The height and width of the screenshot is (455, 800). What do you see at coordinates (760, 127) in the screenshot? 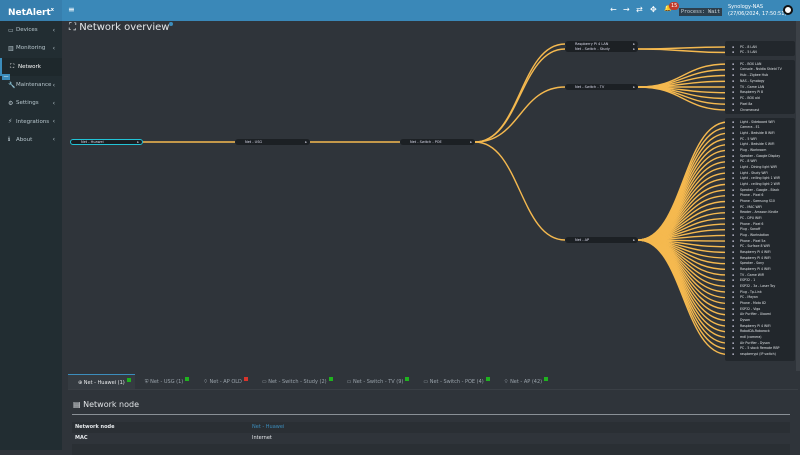
I see `tree-leaf: ▪ Camera - E1` at bounding box center [760, 127].